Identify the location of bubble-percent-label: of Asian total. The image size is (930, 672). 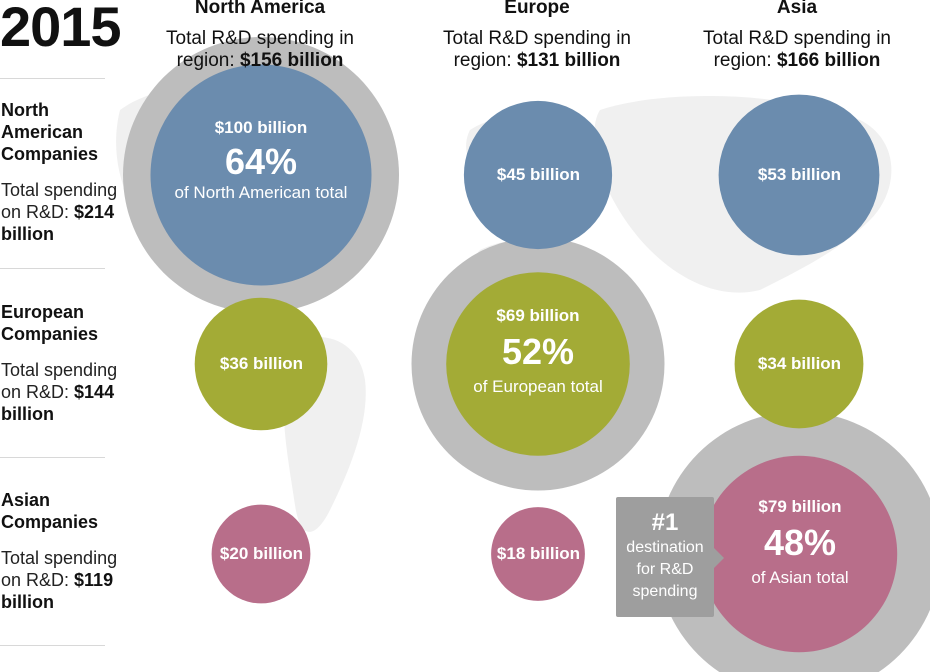
(800, 577).